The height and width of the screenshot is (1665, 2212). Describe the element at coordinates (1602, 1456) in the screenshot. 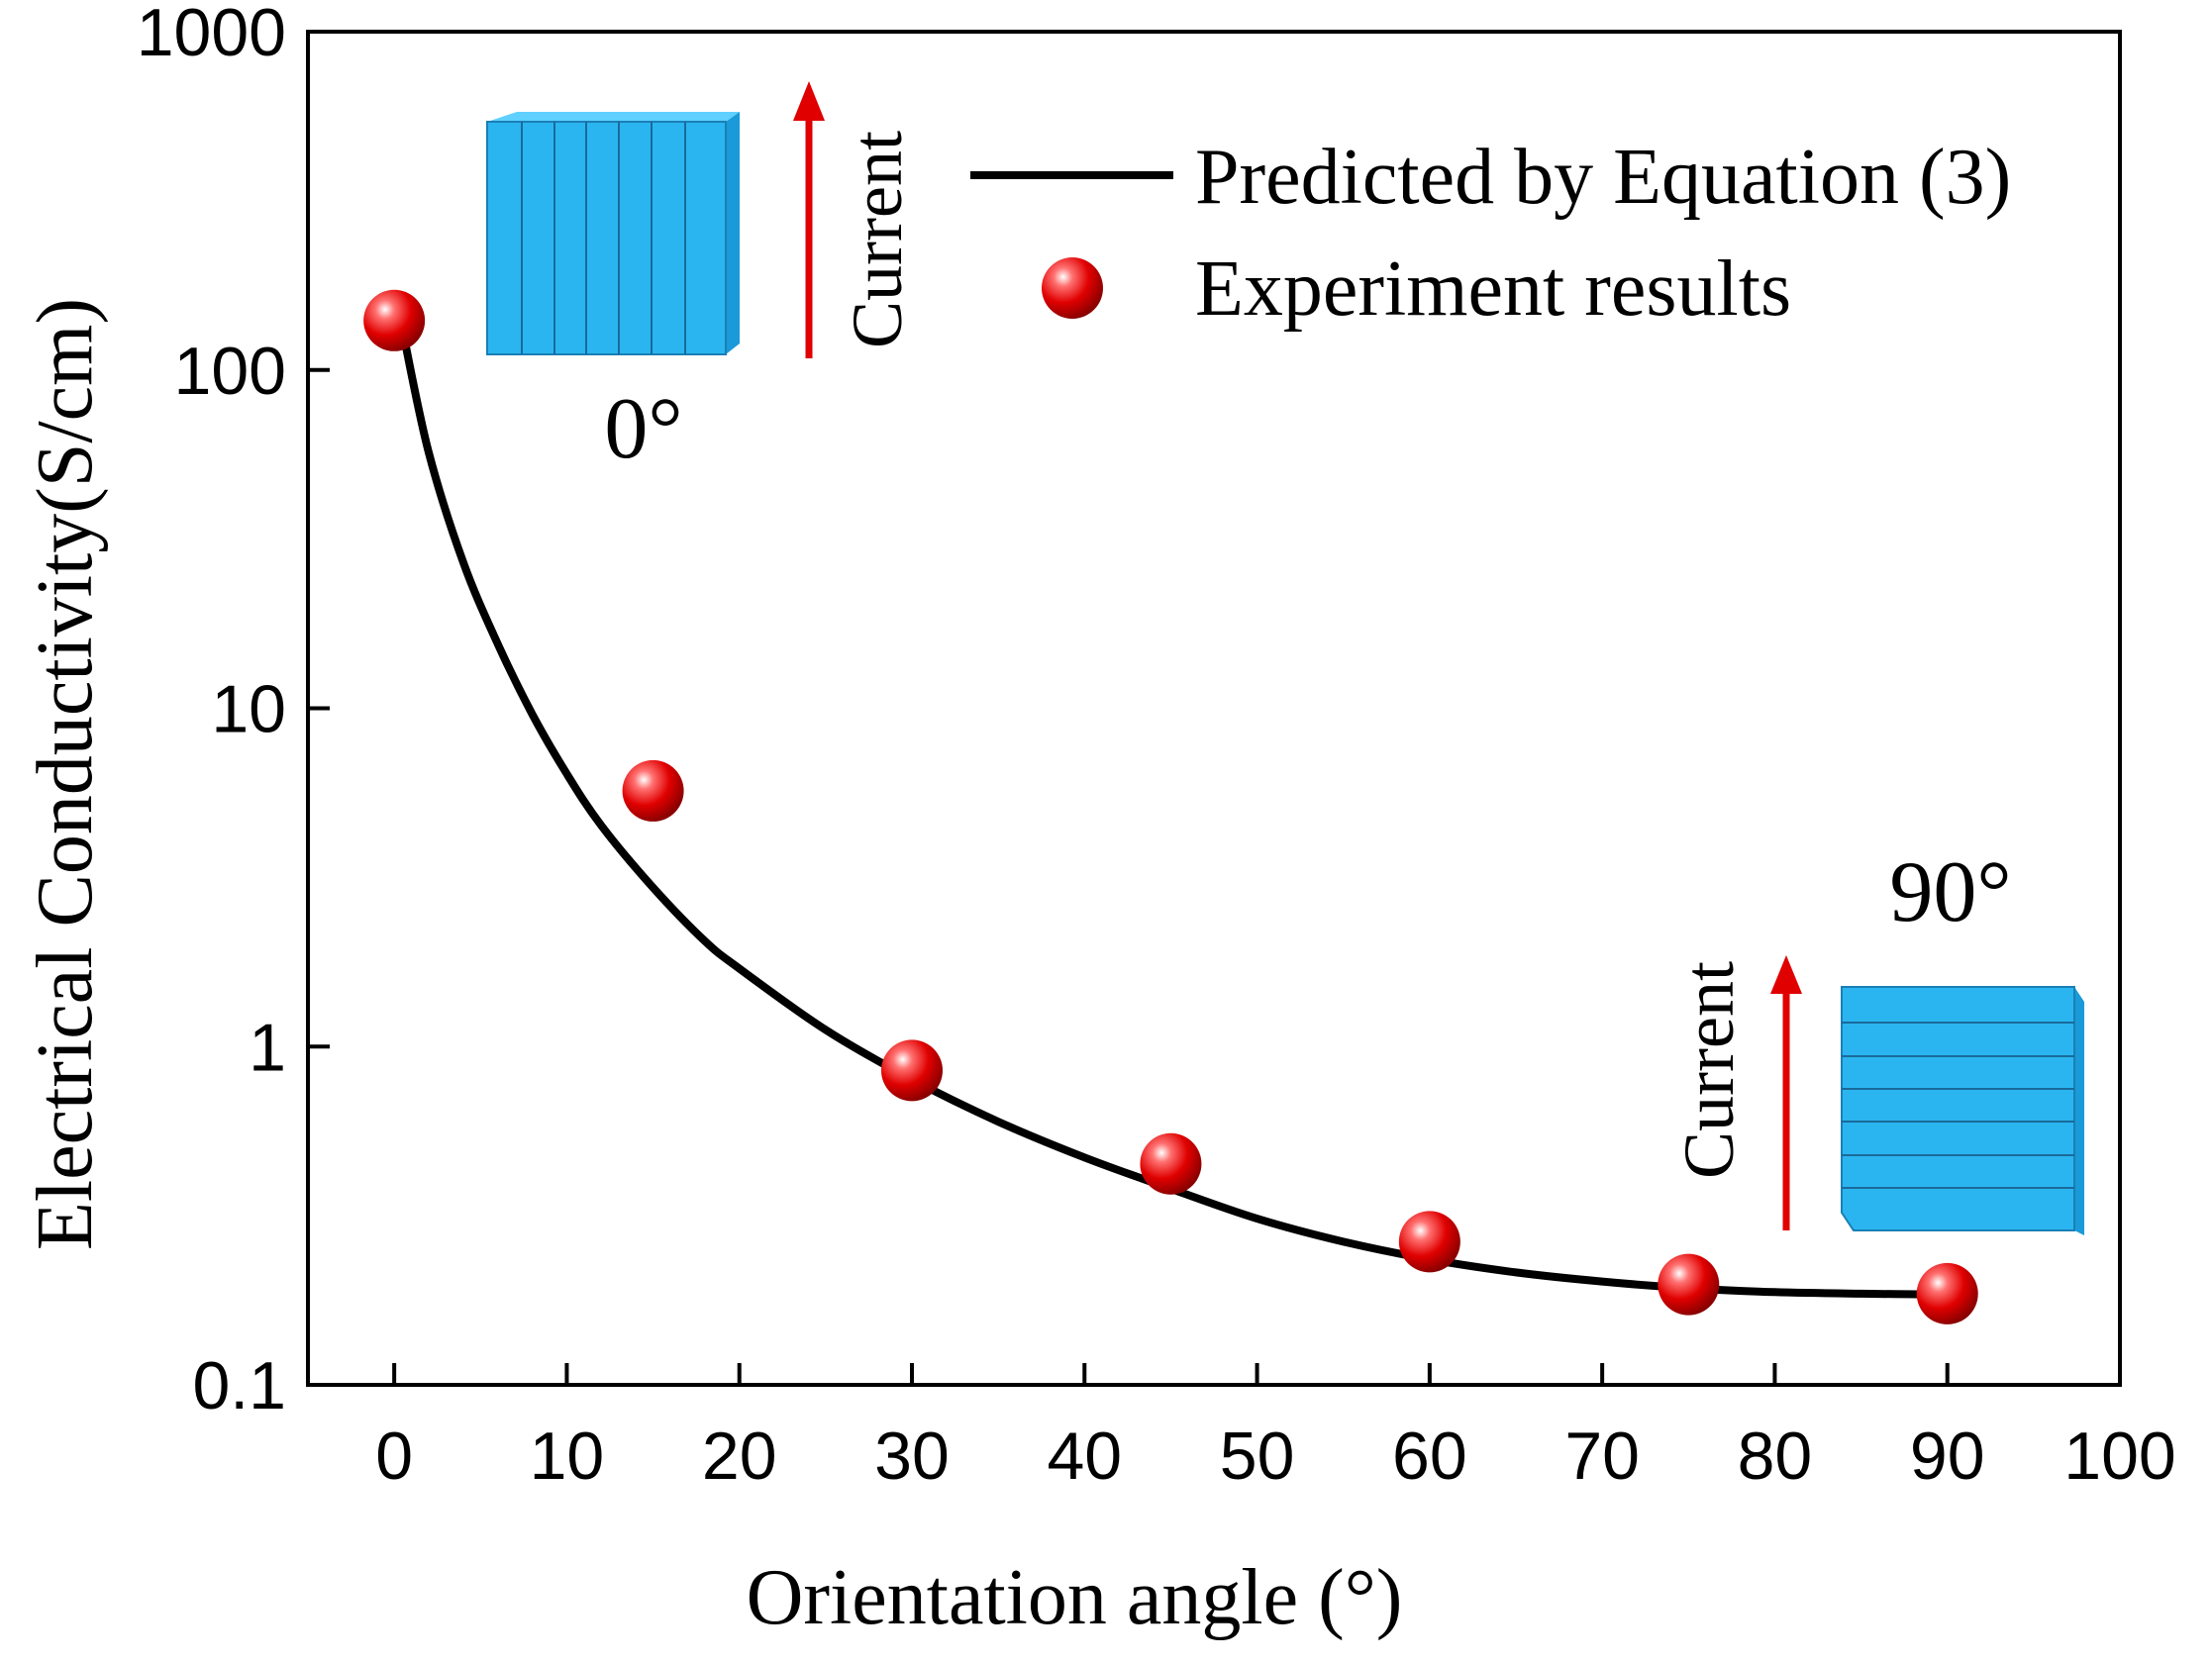

I see `x-tick-label: 70` at that location.